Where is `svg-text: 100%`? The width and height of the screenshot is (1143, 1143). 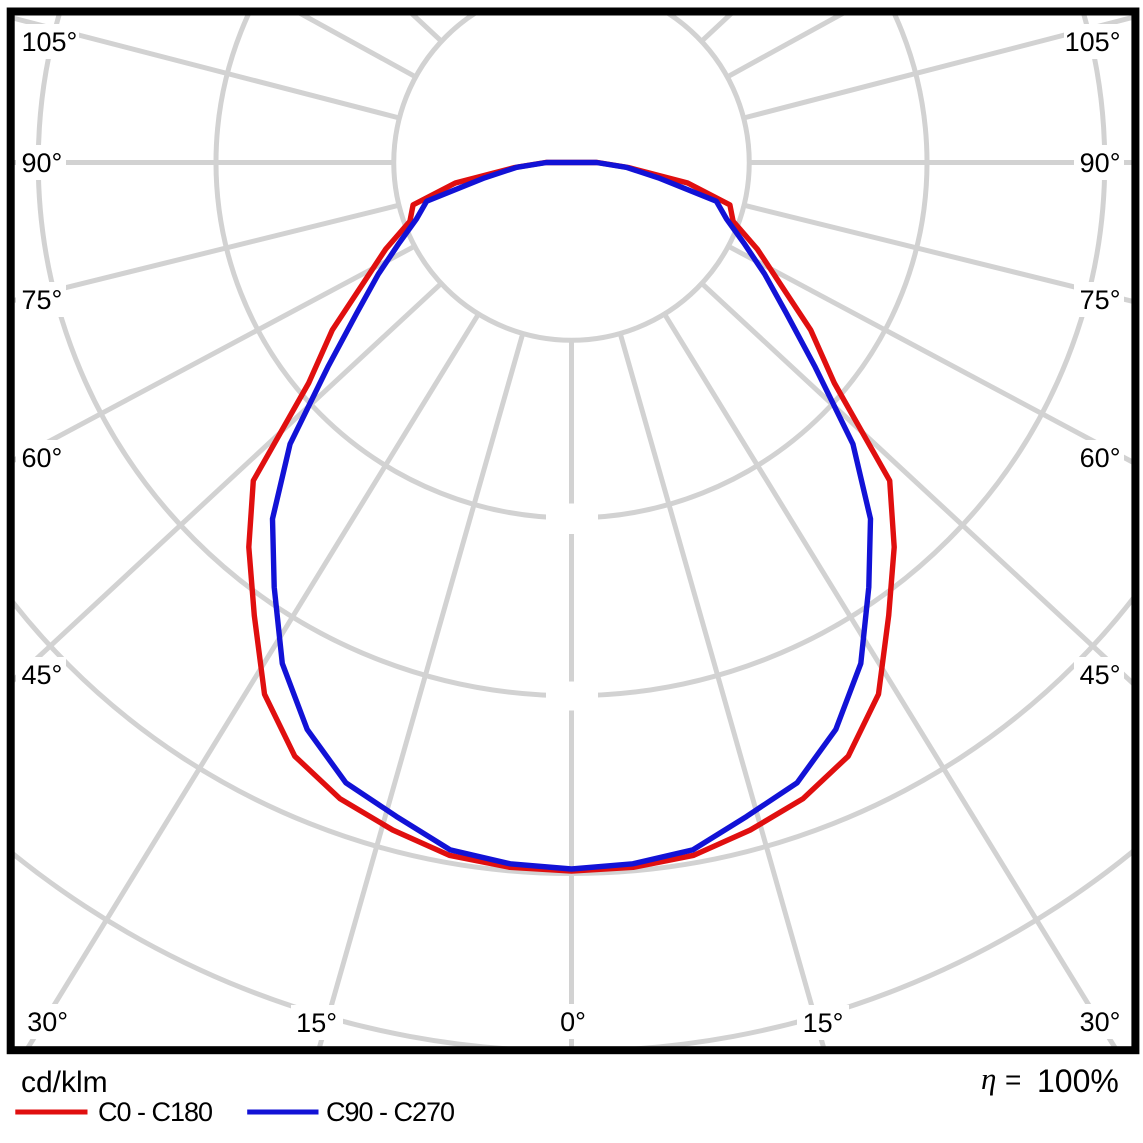
svg-text: 100% is located at coordinates (1078, 1081).